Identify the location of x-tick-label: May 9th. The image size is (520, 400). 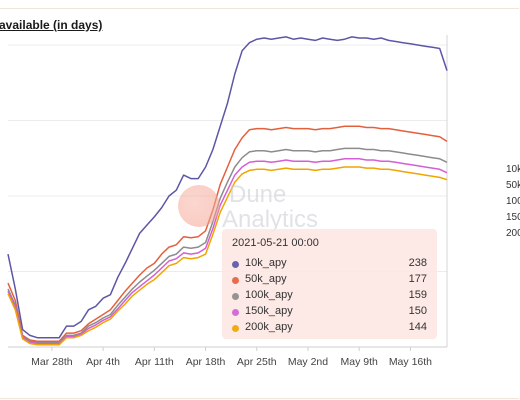
(360, 362).